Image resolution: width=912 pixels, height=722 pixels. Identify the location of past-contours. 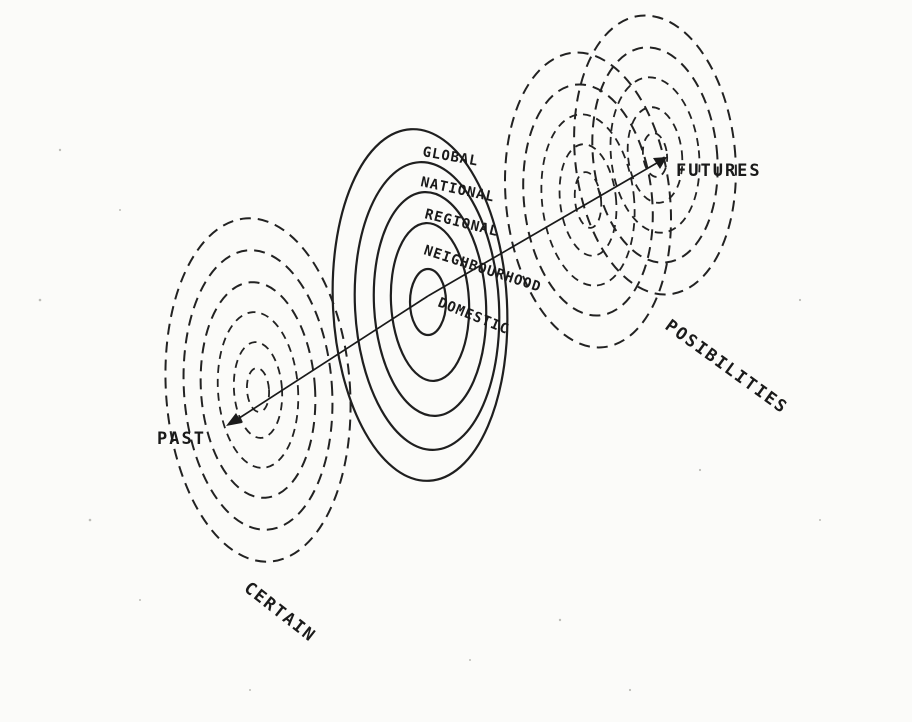
(258, 390).